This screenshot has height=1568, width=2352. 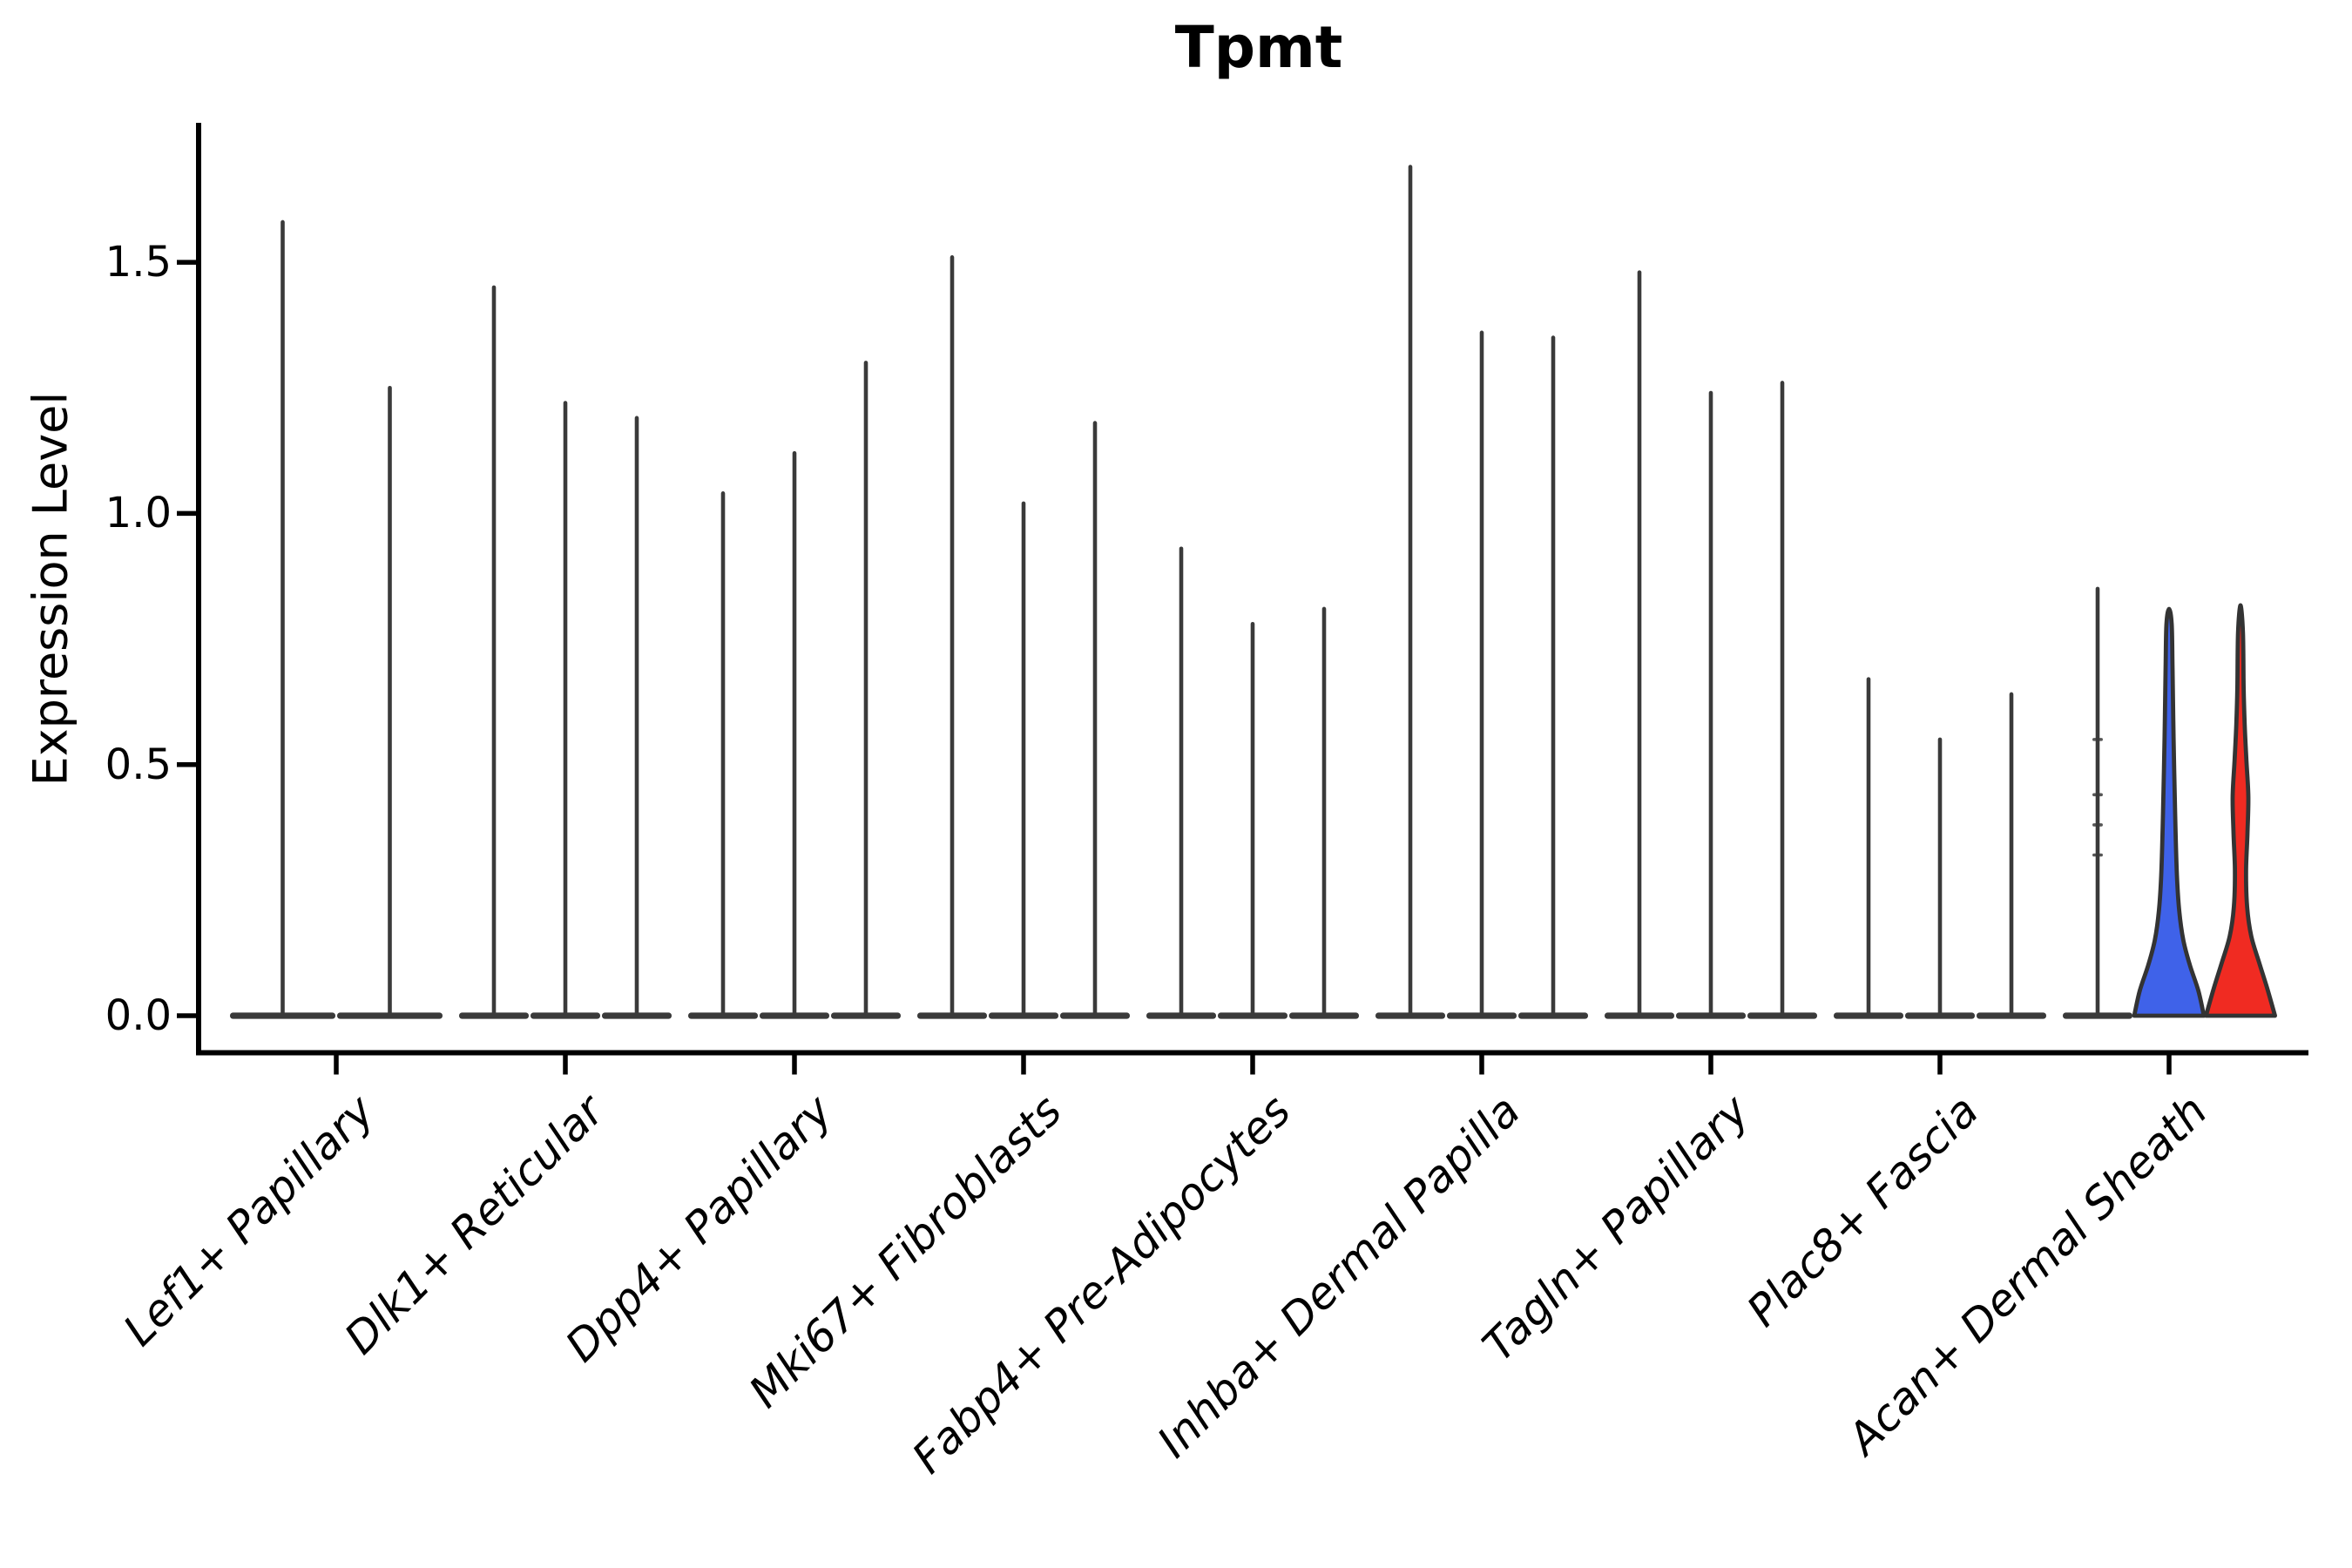 What do you see at coordinates (50, 589) in the screenshot?
I see `y-axis-label: Expression Level` at bounding box center [50, 589].